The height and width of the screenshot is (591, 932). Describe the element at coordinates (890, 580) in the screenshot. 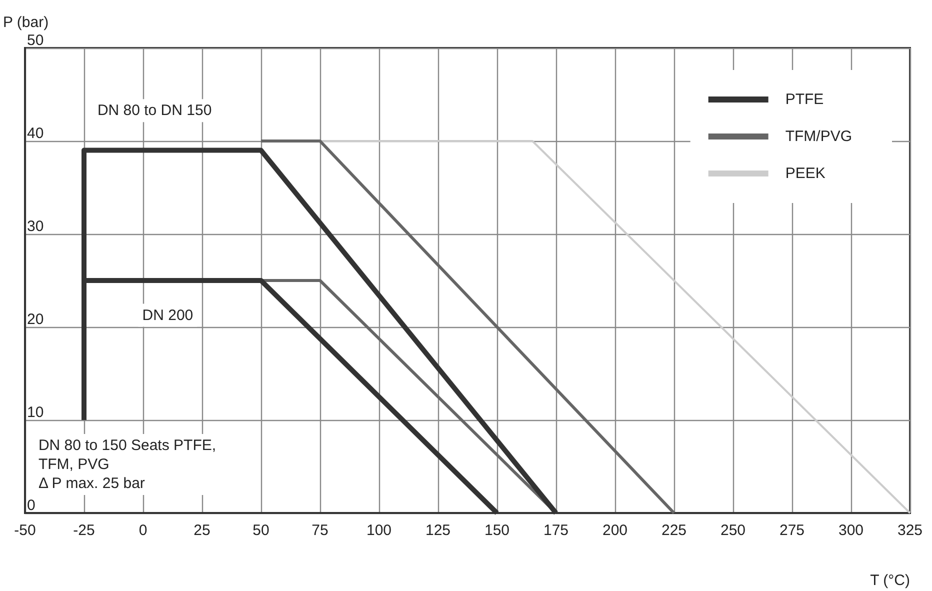

I see `x-axis-title: T (°C)` at that location.